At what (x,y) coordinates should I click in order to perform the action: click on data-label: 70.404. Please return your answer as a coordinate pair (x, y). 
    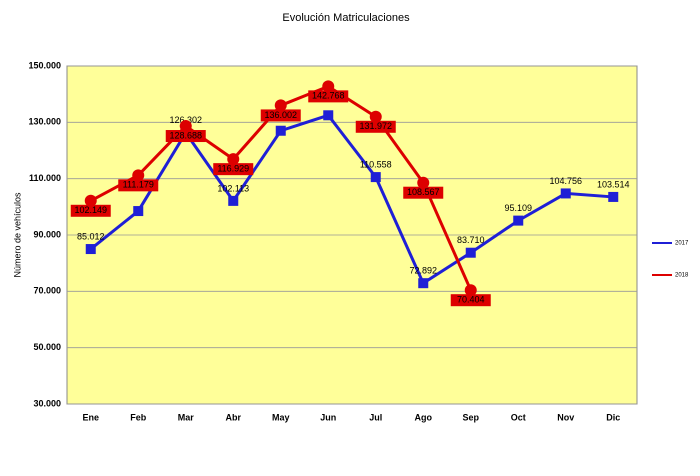
    Looking at the image, I should click on (471, 300).